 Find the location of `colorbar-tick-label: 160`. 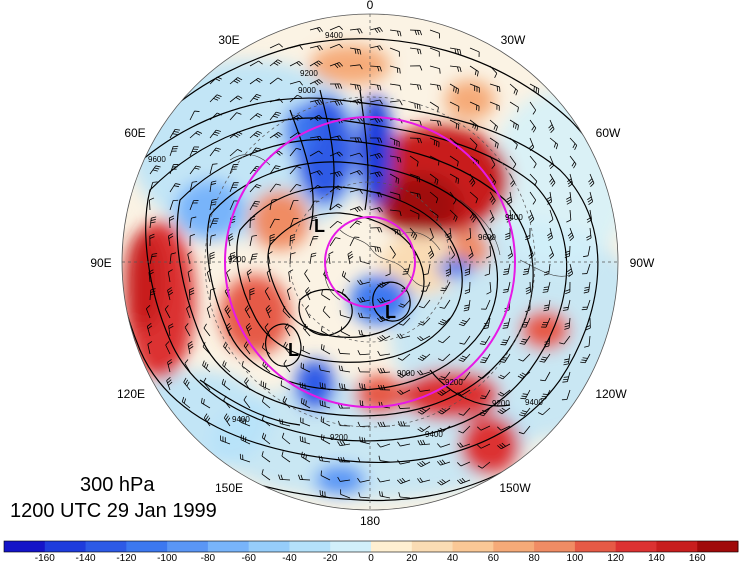

colorbar-tick-label: 160 is located at coordinates (697, 557).